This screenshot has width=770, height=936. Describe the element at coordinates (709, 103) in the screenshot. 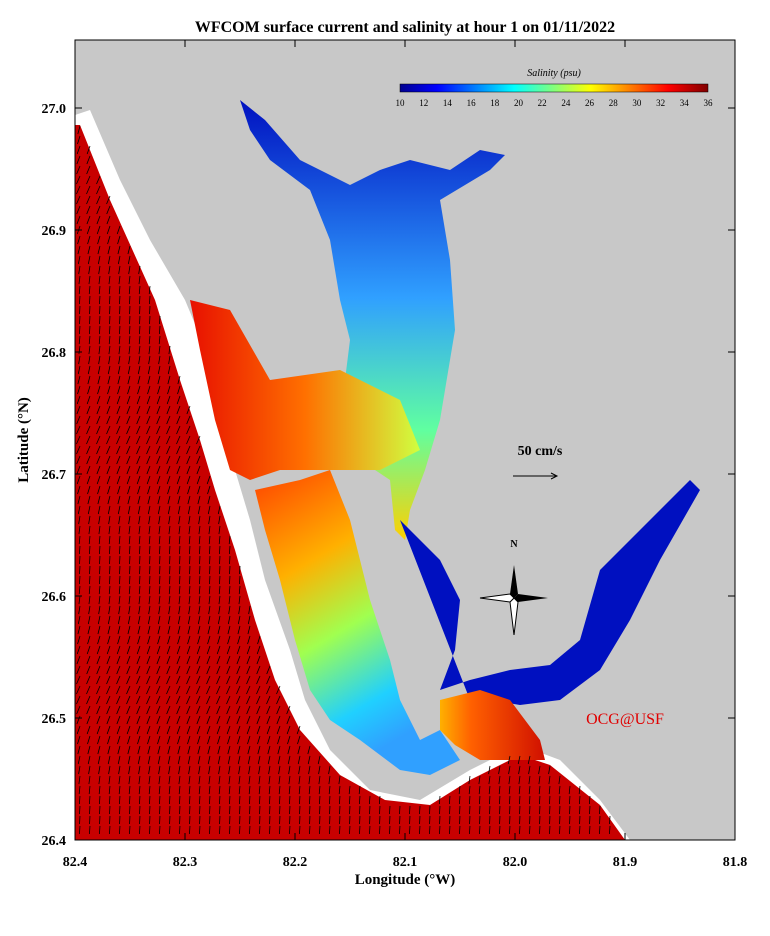

I see `colorbar-tick-label: 36` at that location.